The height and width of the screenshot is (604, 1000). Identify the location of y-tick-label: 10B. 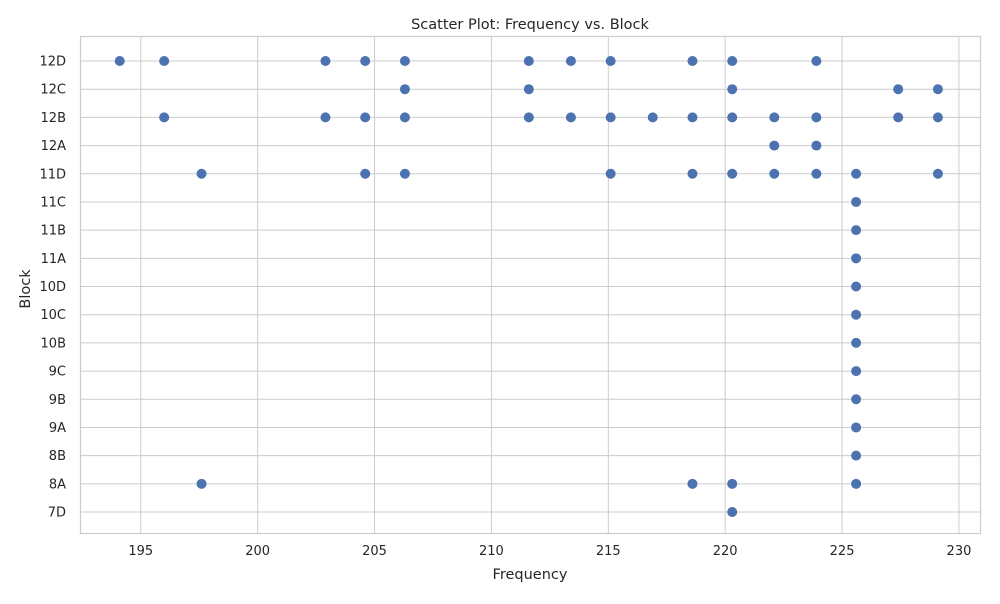
(53, 343).